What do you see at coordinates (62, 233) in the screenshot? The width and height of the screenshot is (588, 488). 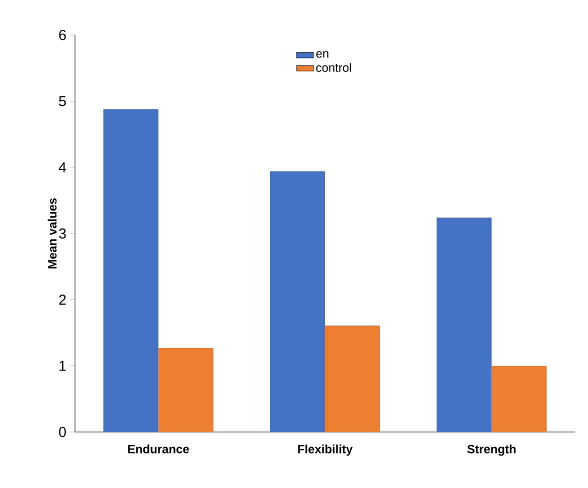 I see `y-tick-label: 3` at bounding box center [62, 233].